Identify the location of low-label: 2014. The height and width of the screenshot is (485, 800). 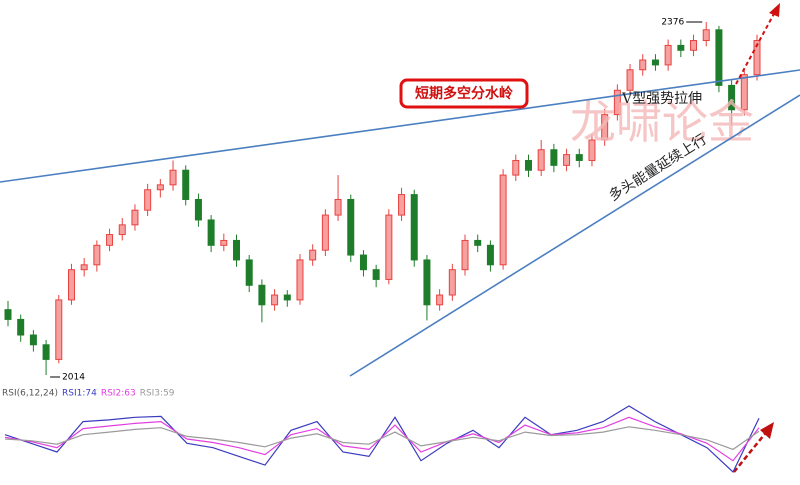
(73, 378).